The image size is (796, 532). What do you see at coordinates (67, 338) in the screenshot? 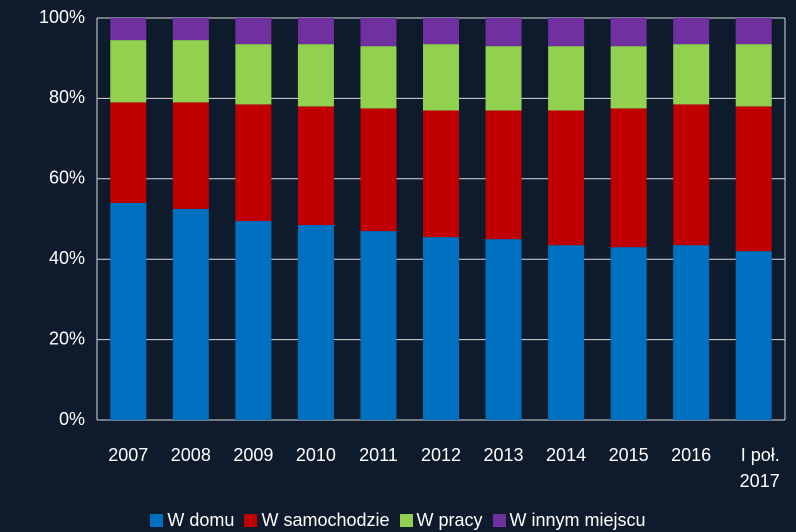
I see `y-tick-label: 20%` at bounding box center [67, 338].